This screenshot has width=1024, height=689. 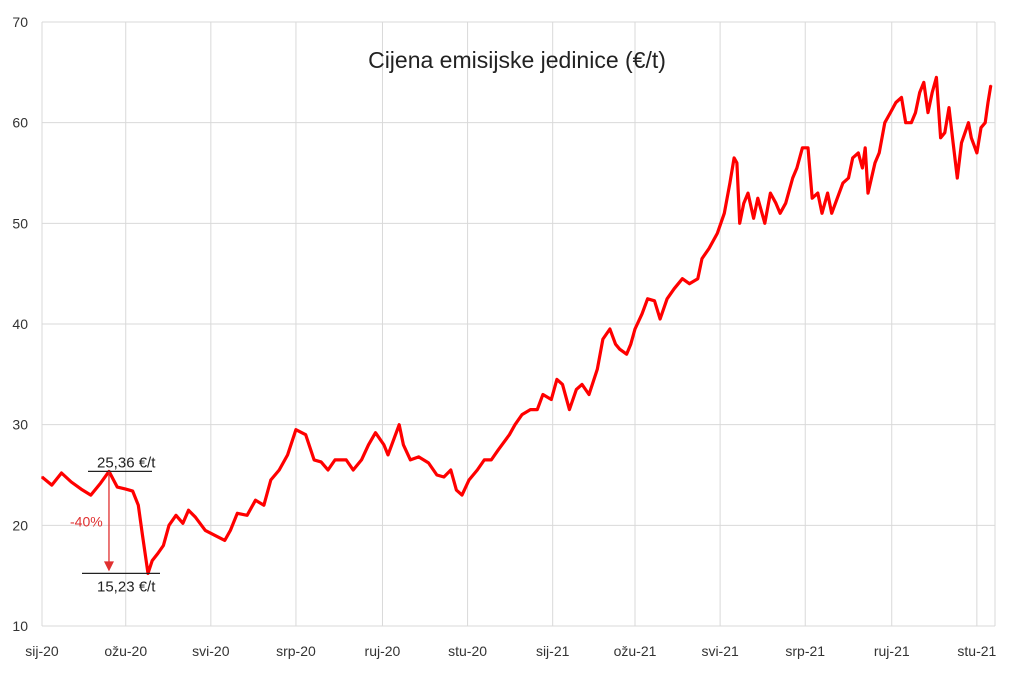 What do you see at coordinates (20, 123) in the screenshot?
I see `y-tick-label: 60` at bounding box center [20, 123].